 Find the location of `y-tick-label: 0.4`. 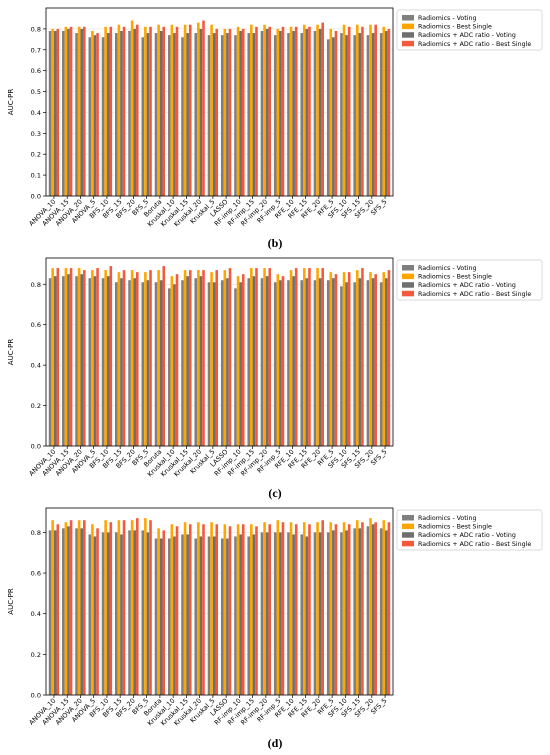

y-tick-label: 0.4 is located at coordinates (36, 614).